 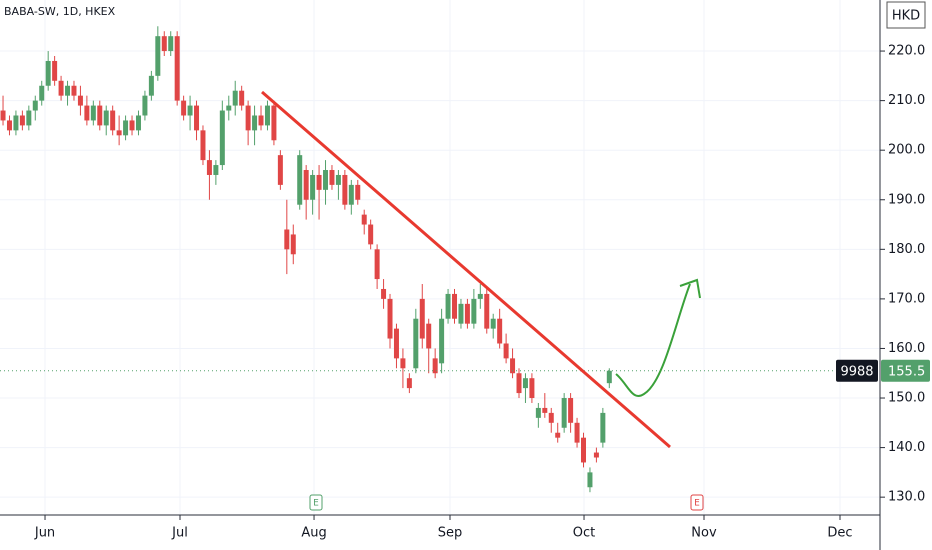 I want to click on last-price-box, so click(x=905, y=370).